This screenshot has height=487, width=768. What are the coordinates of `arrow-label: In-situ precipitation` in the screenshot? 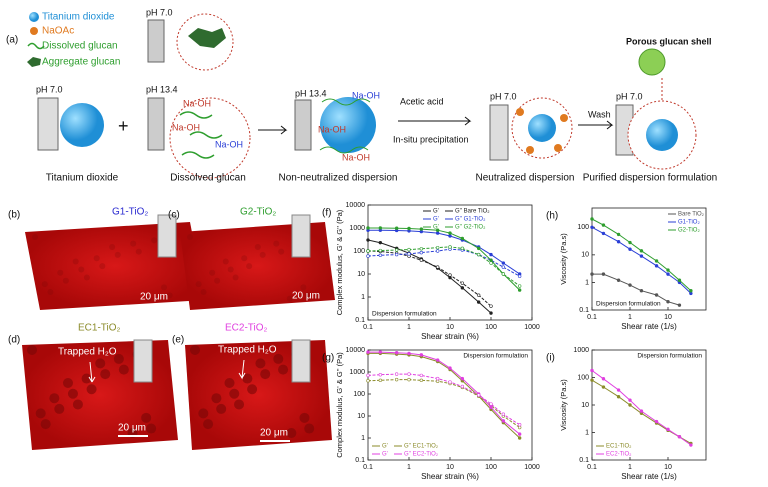 It's located at (431, 139).